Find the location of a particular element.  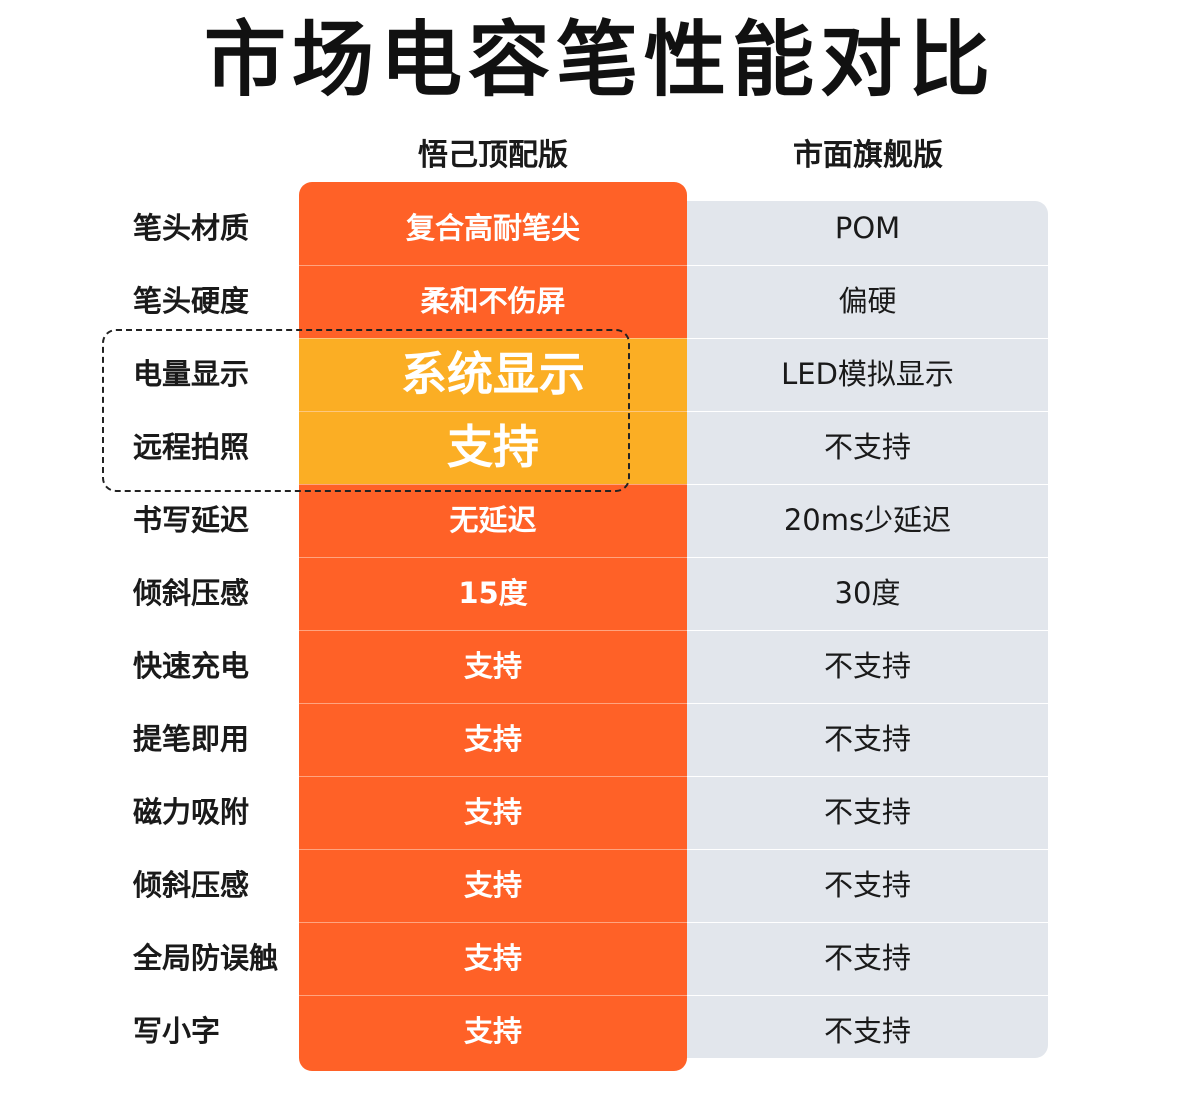

column-header-ours: 悟己顶配版 is located at coordinates (493, 155).